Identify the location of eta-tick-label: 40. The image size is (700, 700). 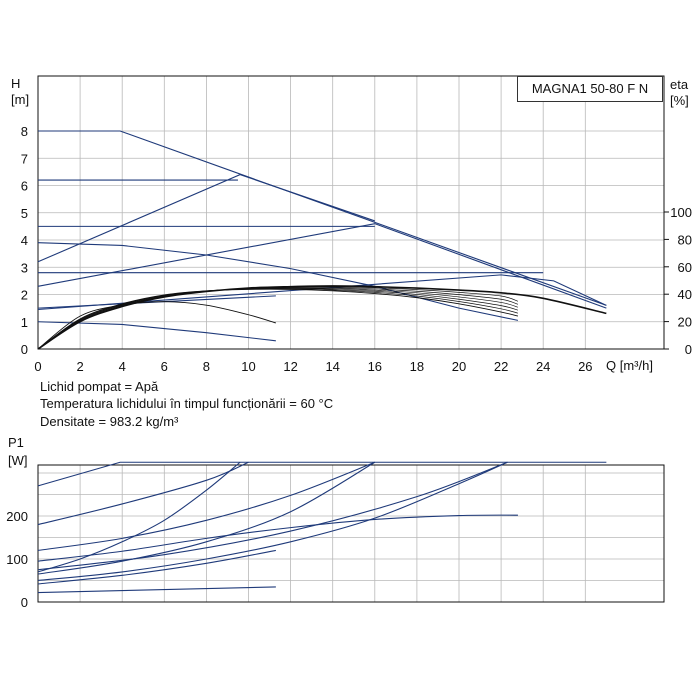
(685, 294).